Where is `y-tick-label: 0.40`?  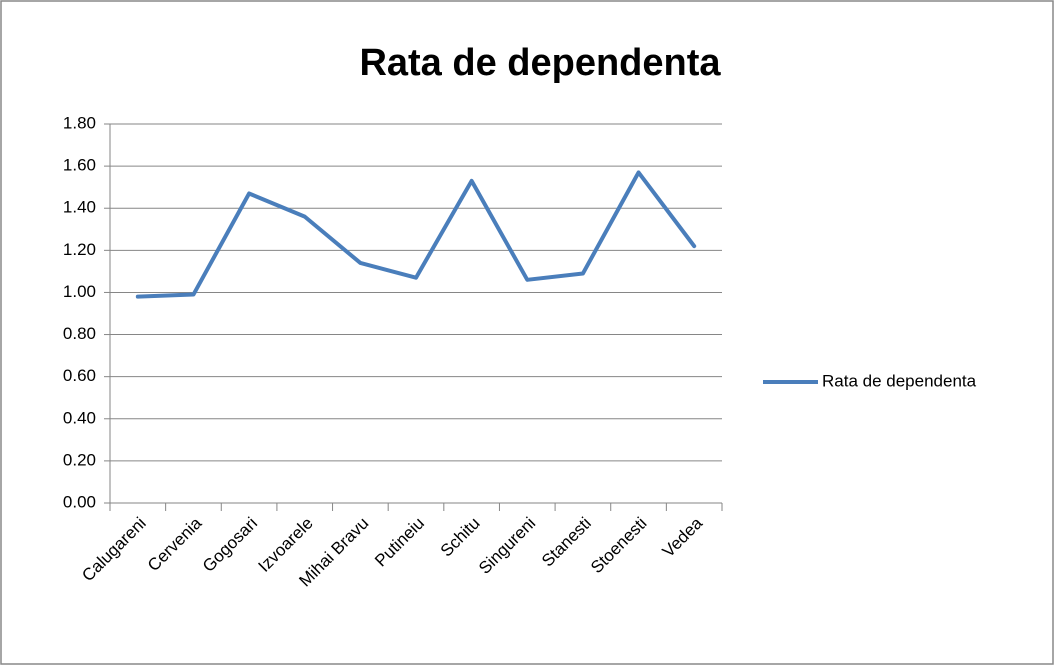 y-tick-label: 0.40 is located at coordinates (79, 417).